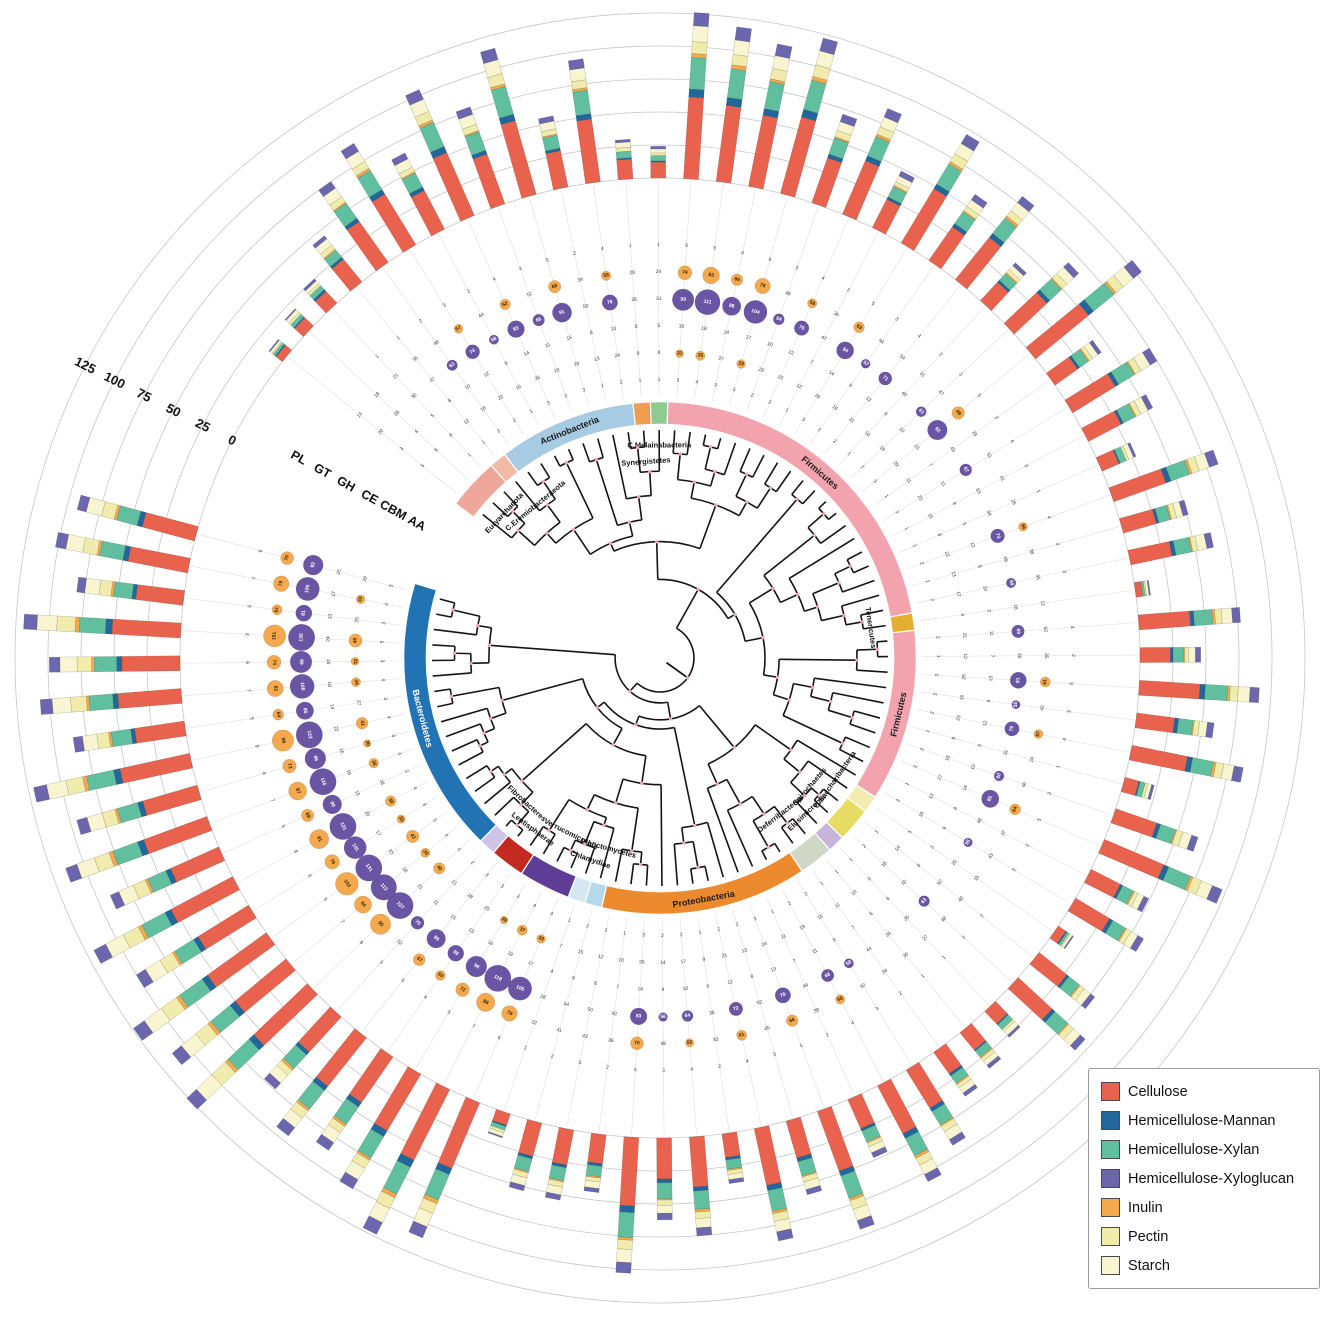  What do you see at coordinates (781, 378) in the screenshot?
I see `cazyme-count: 23` at bounding box center [781, 378].